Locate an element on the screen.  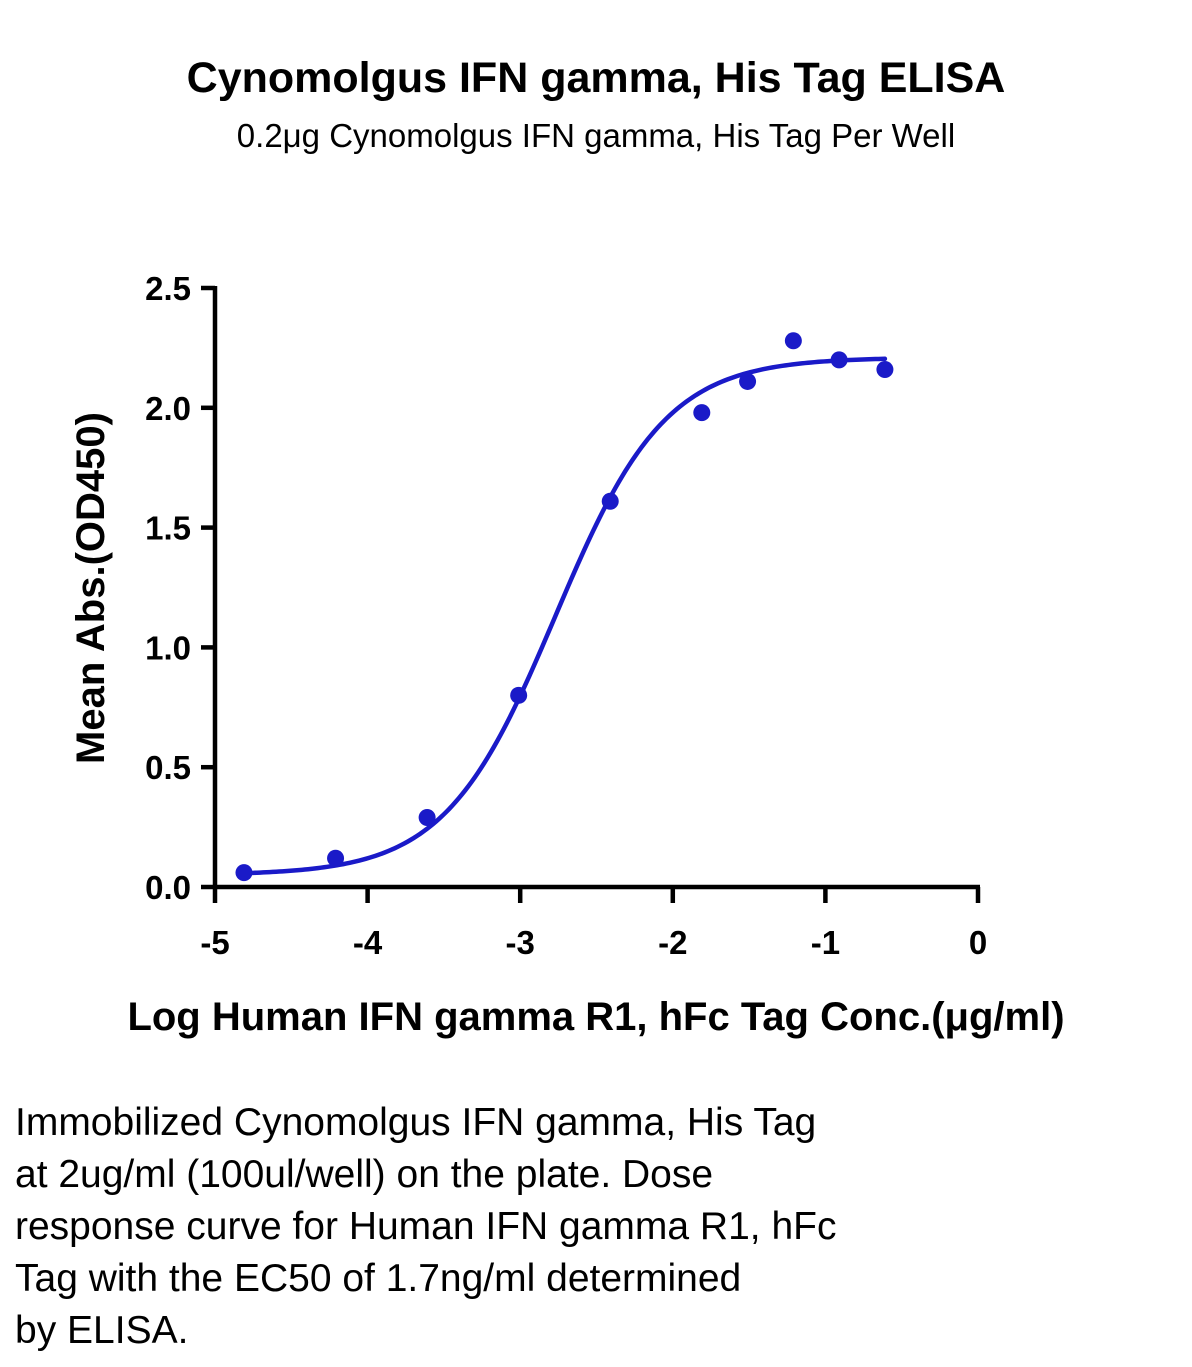
y-tick-label: 1.5 is located at coordinates (168, 528).